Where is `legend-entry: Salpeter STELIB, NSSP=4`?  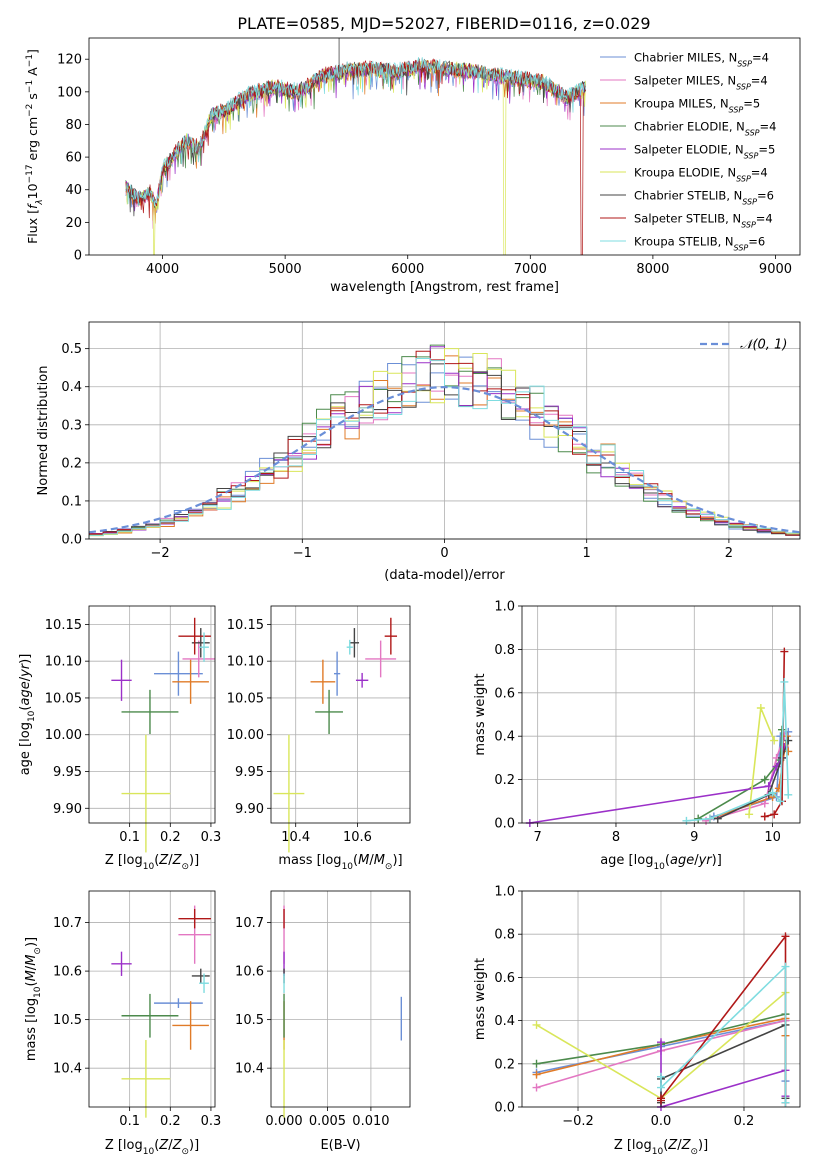 legend-entry: Salpeter STELIB, NSSP=4 is located at coordinates (703, 221).